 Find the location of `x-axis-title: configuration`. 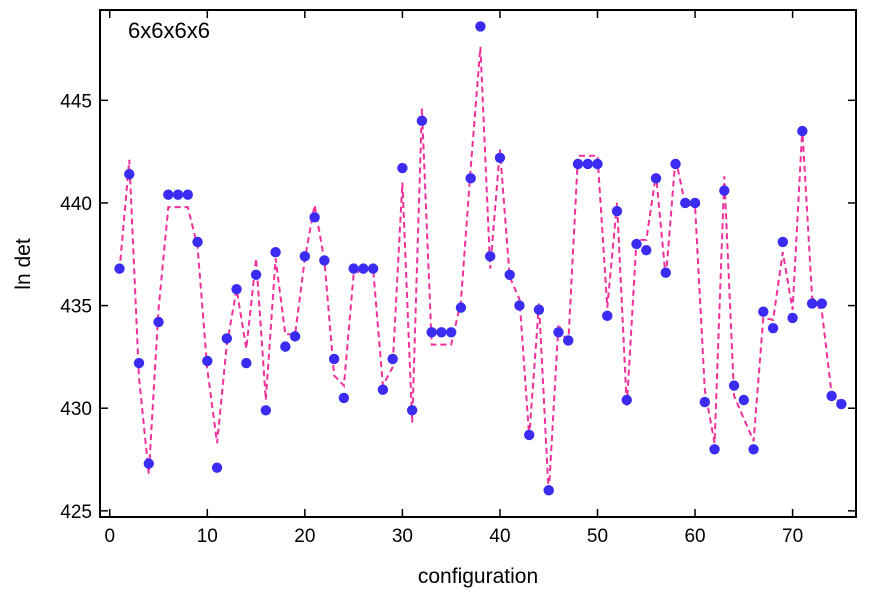

x-axis-title: configuration is located at coordinates (478, 576).